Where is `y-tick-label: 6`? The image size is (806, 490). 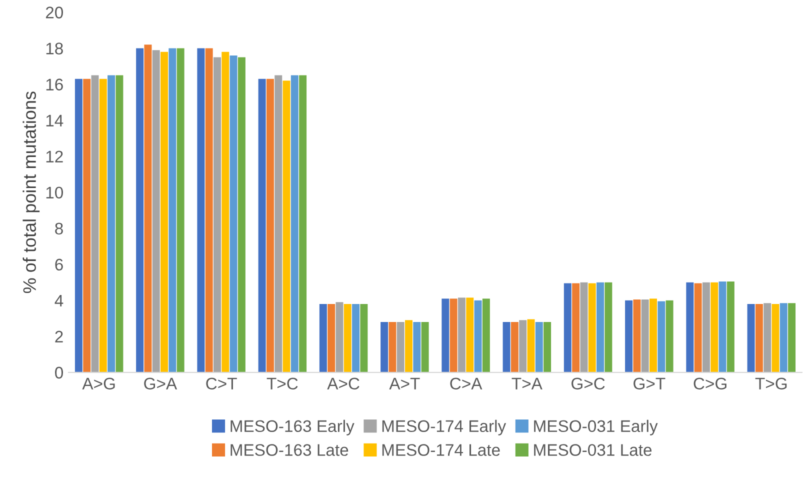
y-tick-label: 6 is located at coordinates (59, 264).